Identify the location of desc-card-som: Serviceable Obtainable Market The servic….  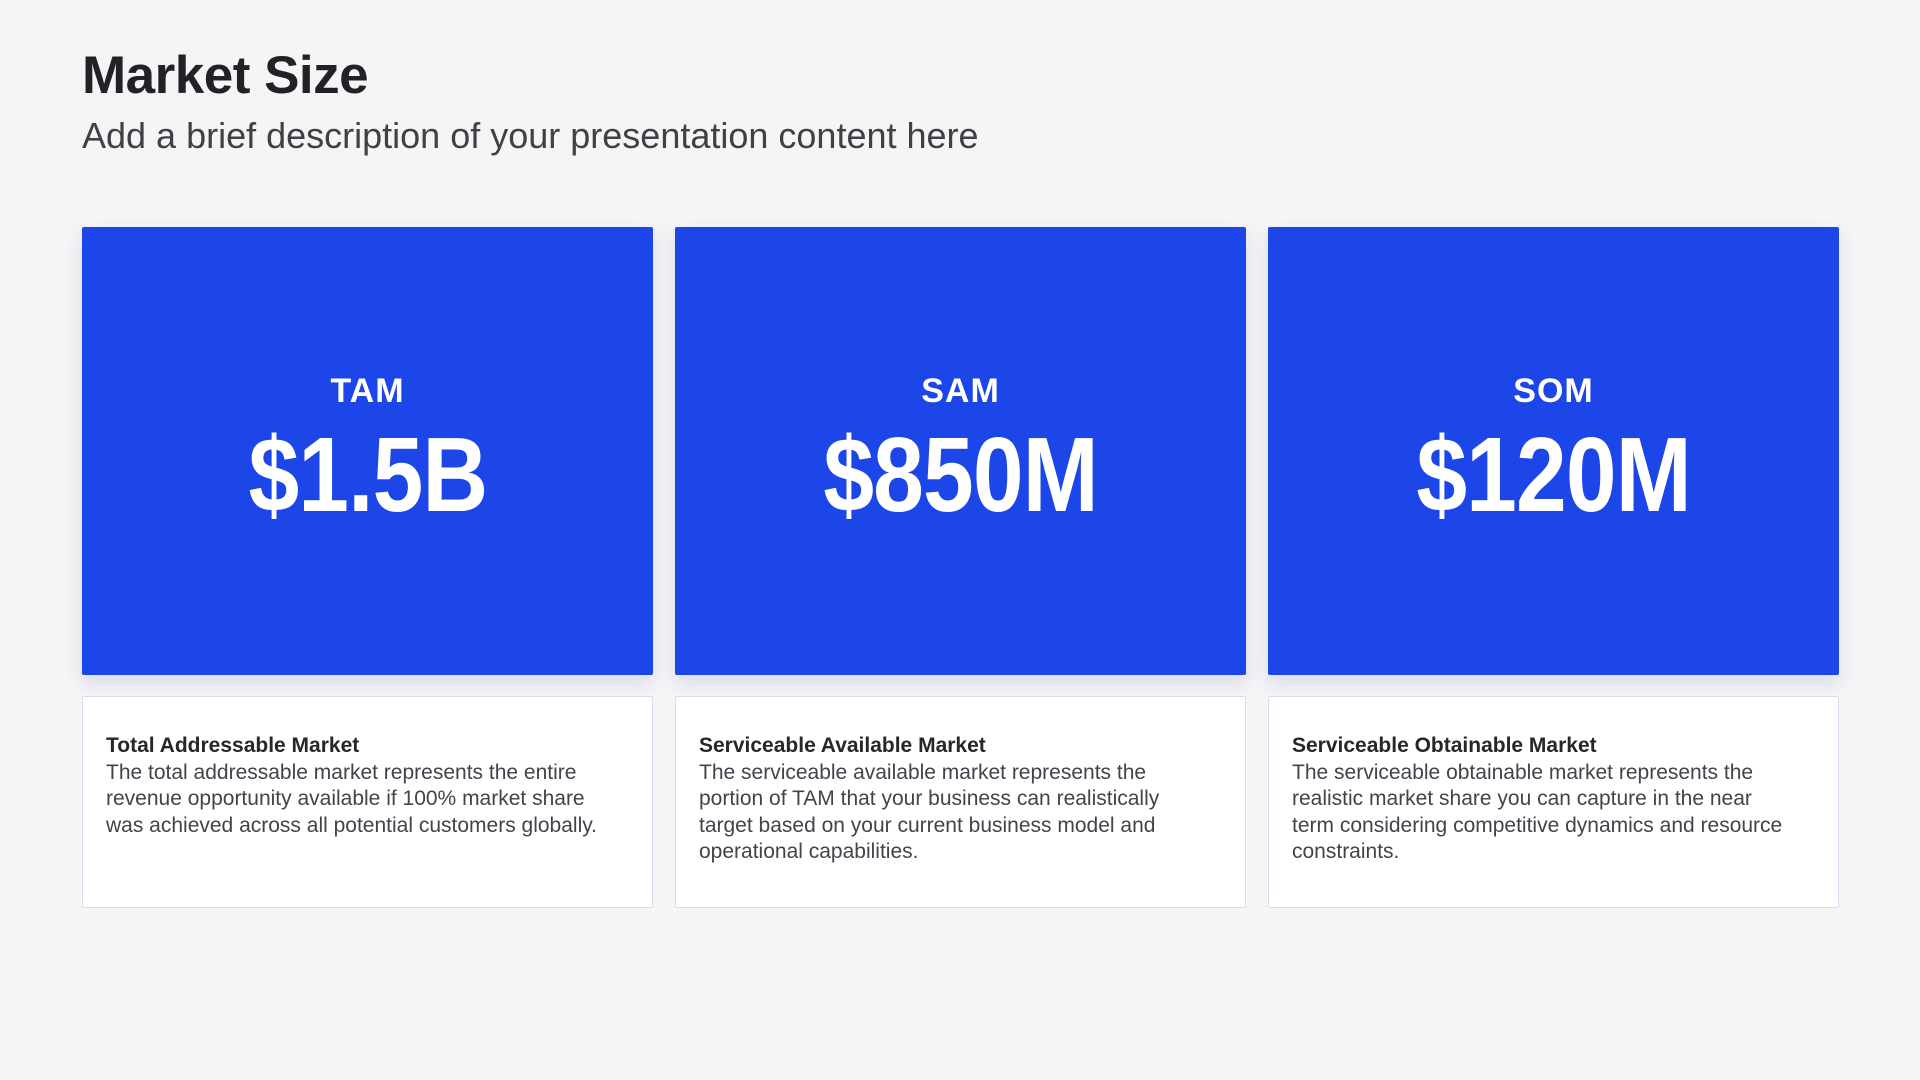
(1553, 802).